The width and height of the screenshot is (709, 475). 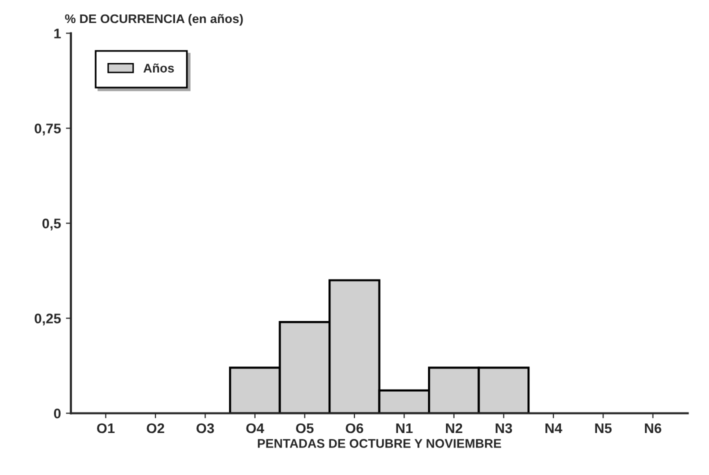 I want to click on y-tick-label: 1, so click(x=57, y=33).